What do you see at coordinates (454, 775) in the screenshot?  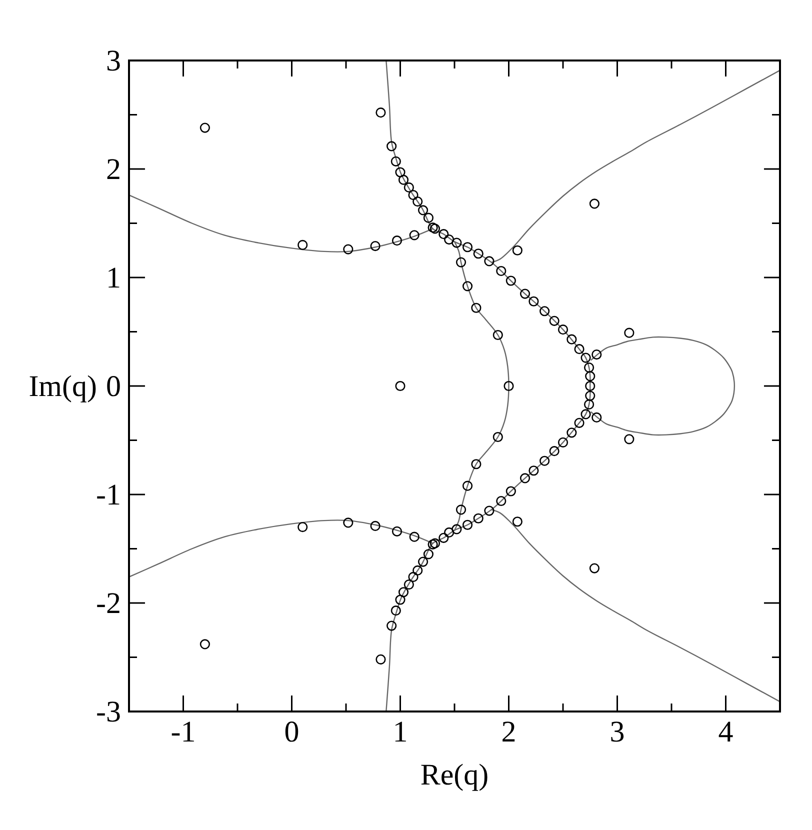 I see `x-axis-title: Re(q)` at bounding box center [454, 775].